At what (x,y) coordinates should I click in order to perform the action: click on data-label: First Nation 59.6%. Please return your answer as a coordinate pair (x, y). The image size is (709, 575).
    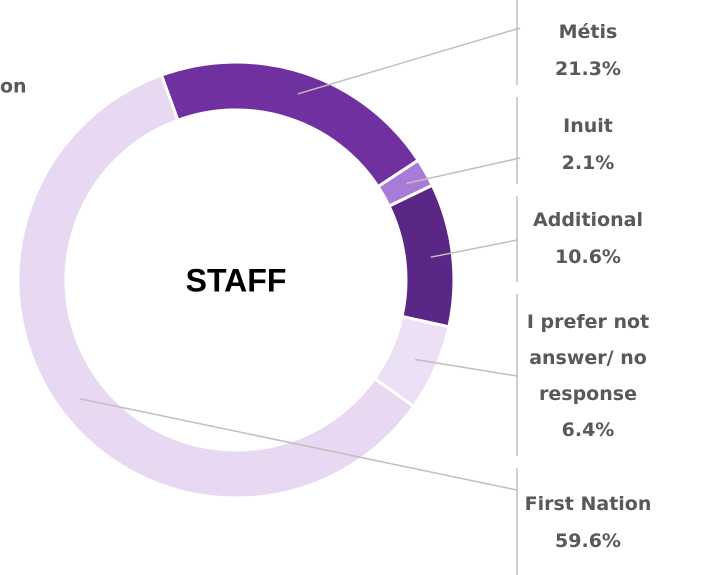
    Looking at the image, I should click on (588, 523).